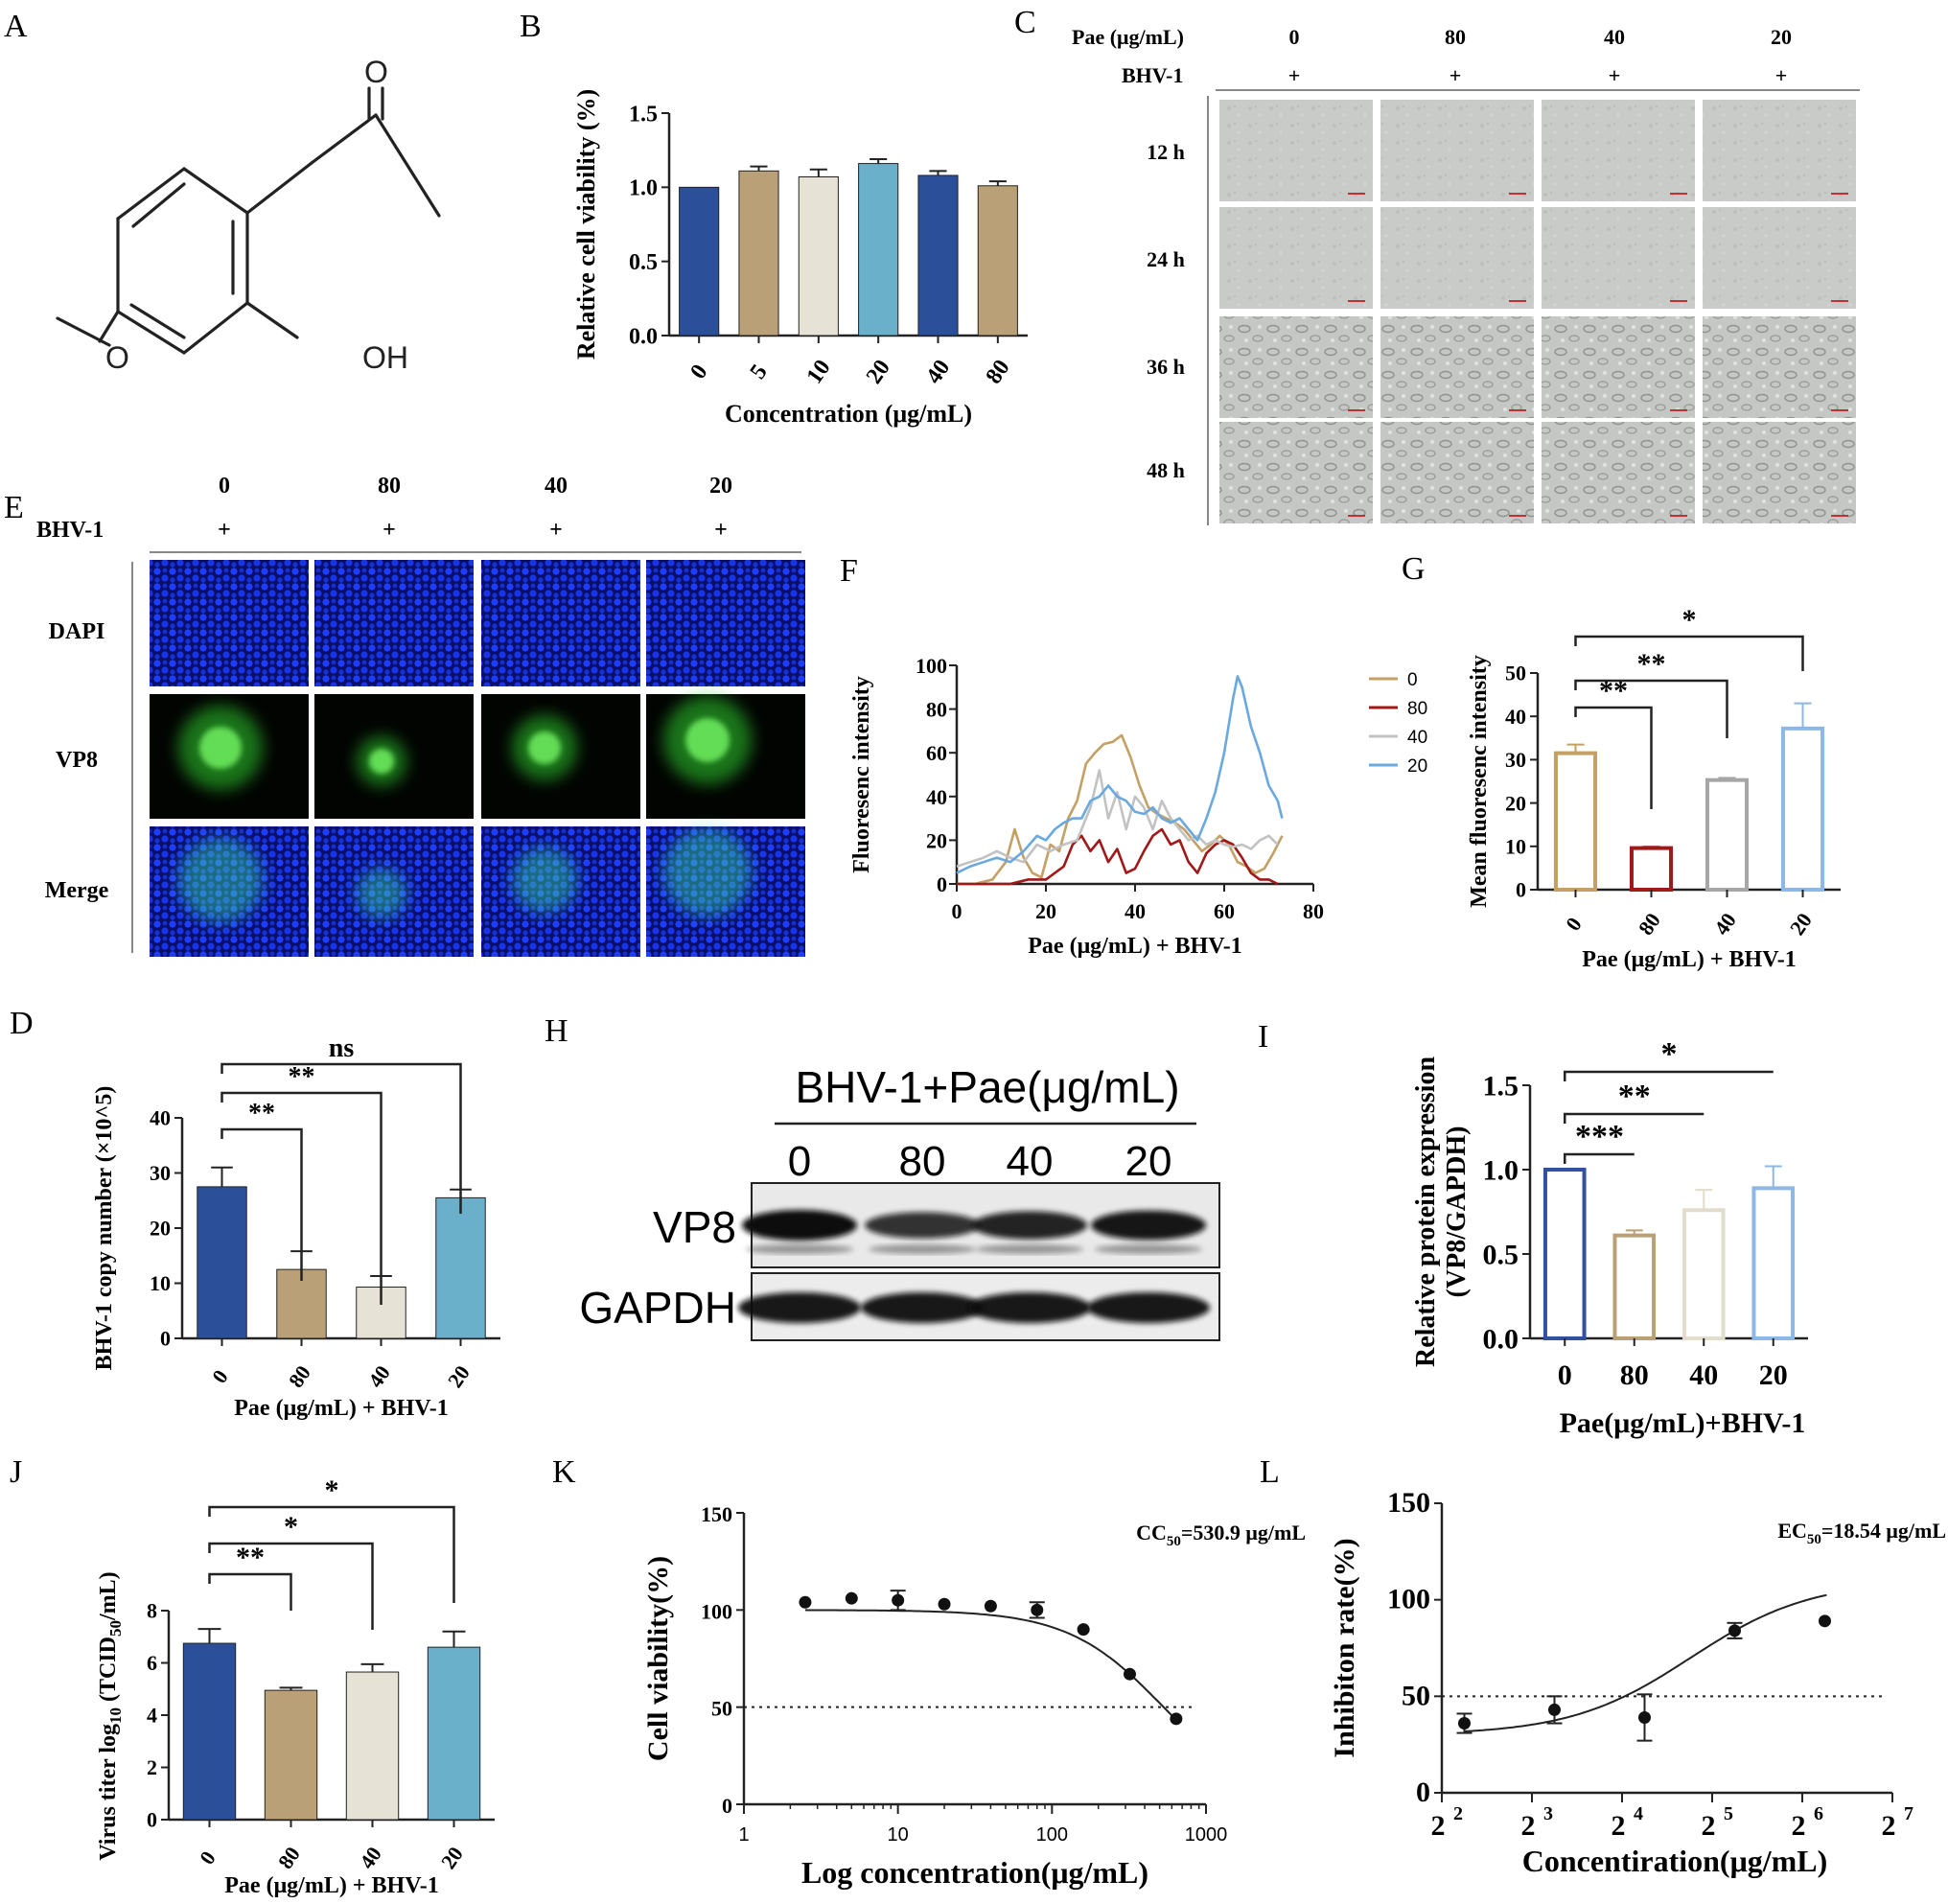 Image resolution: width=1948 pixels, height=1904 pixels. I want to click on panel-letter-h: H, so click(556, 1031).